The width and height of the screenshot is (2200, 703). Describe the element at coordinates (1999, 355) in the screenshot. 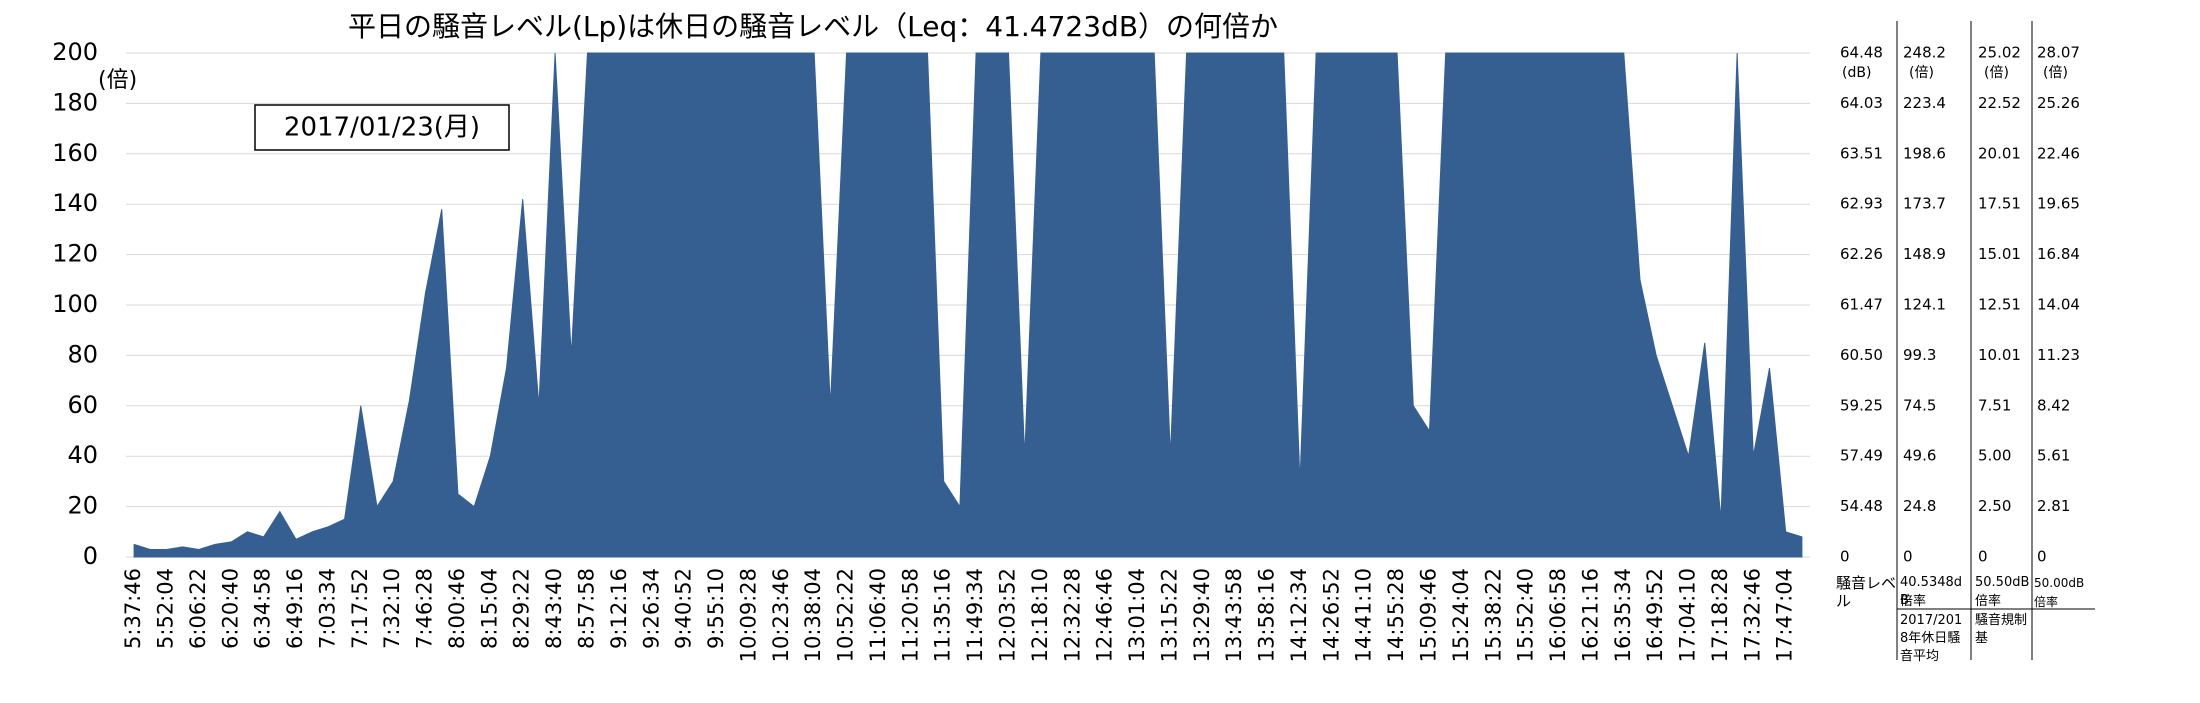

I see `column-label: 10.01` at that location.